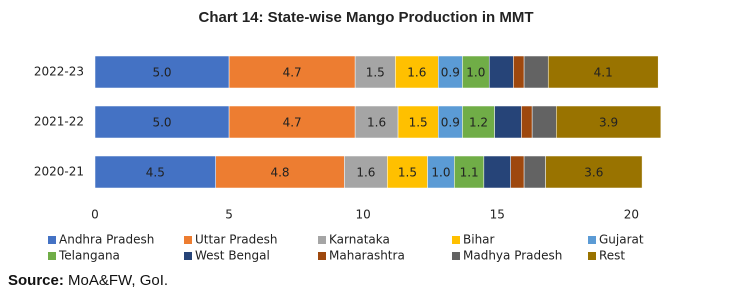 This screenshot has height=305, width=732. Describe the element at coordinates (479, 240) in the screenshot. I see `legend-label: Bihar` at that location.